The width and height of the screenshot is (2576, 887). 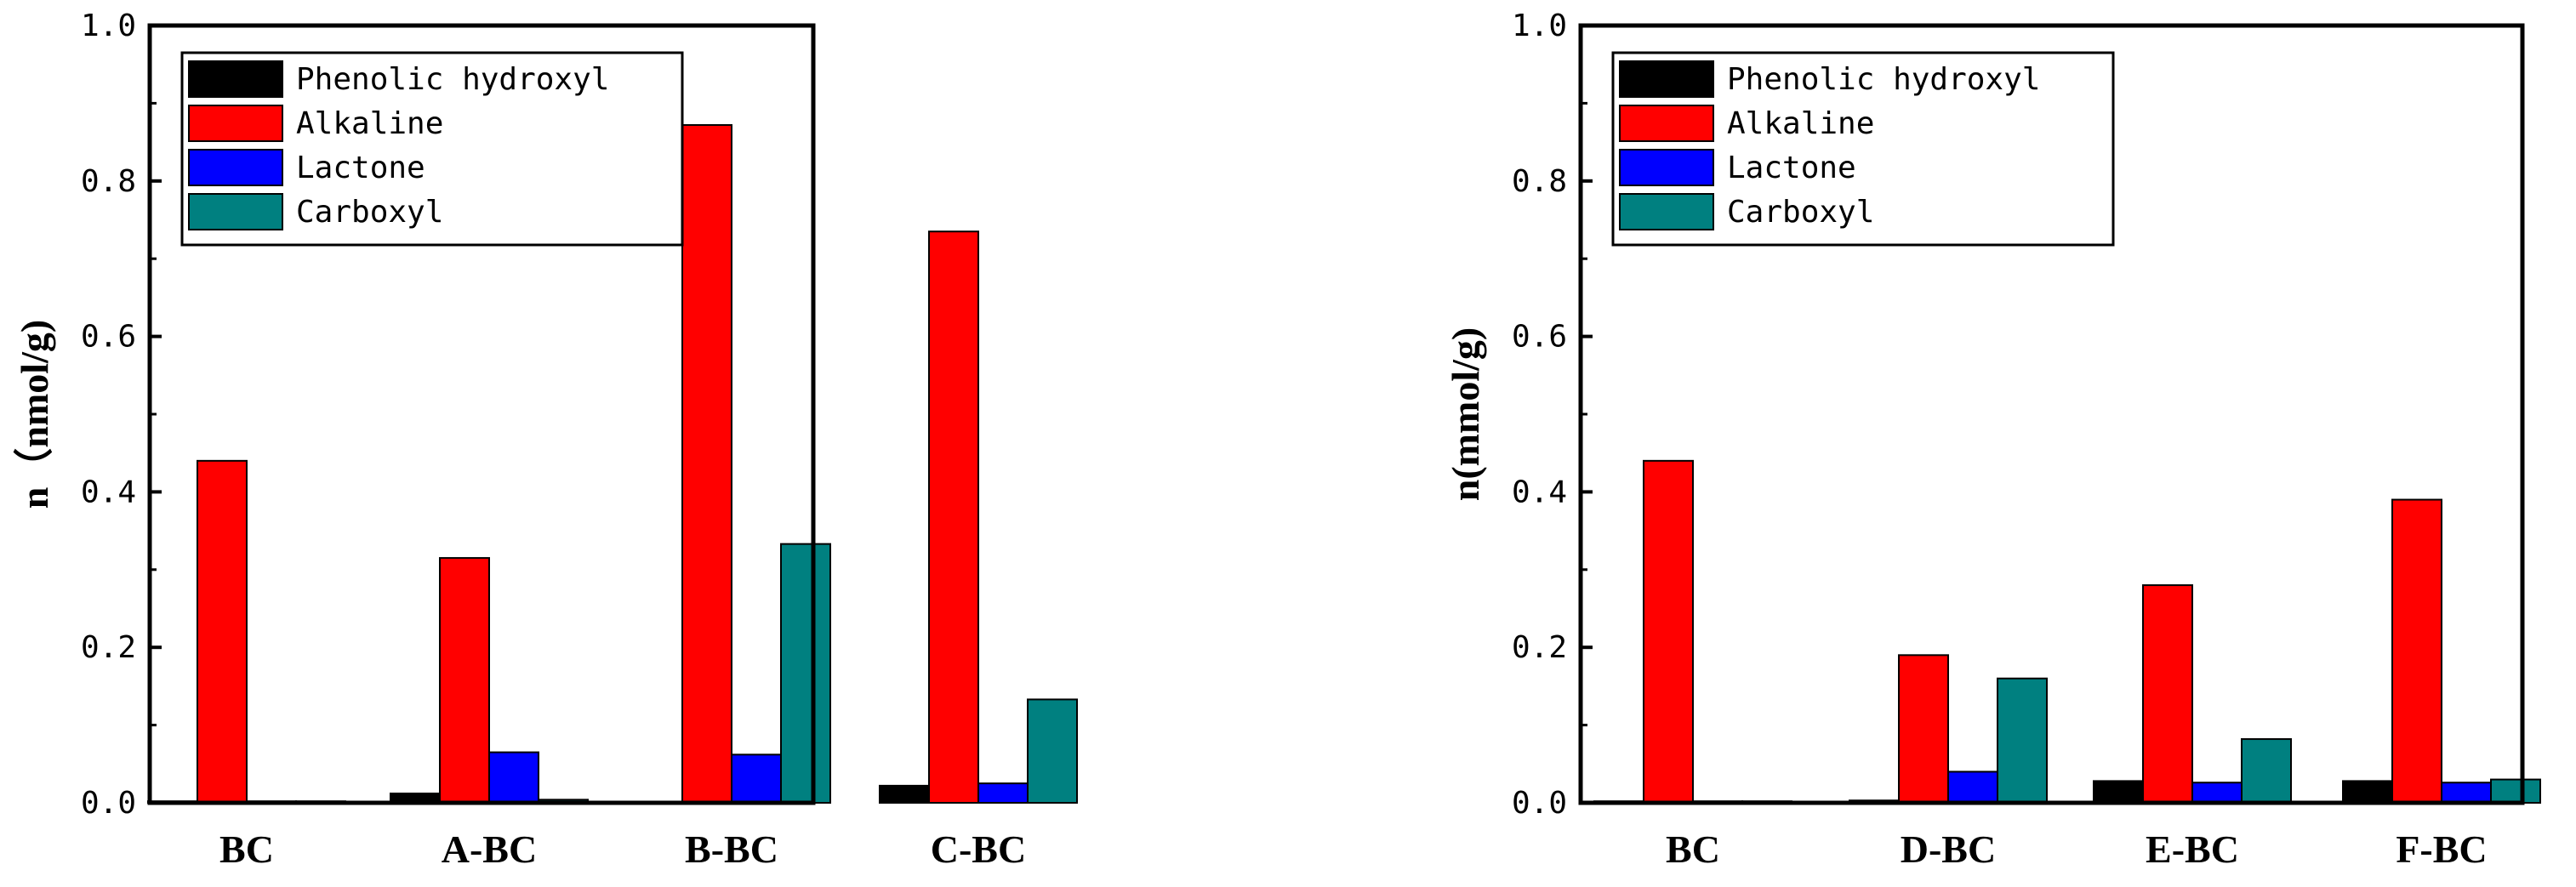 What do you see at coordinates (2516, 791) in the screenshot?
I see `bar-f-bc-carboxyl` at bounding box center [2516, 791].